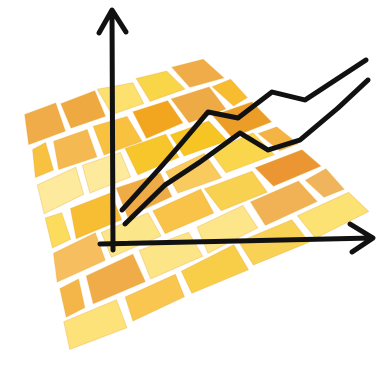 This screenshot has height=371, width=382. I want to click on x-arrow, so click(361, 238).